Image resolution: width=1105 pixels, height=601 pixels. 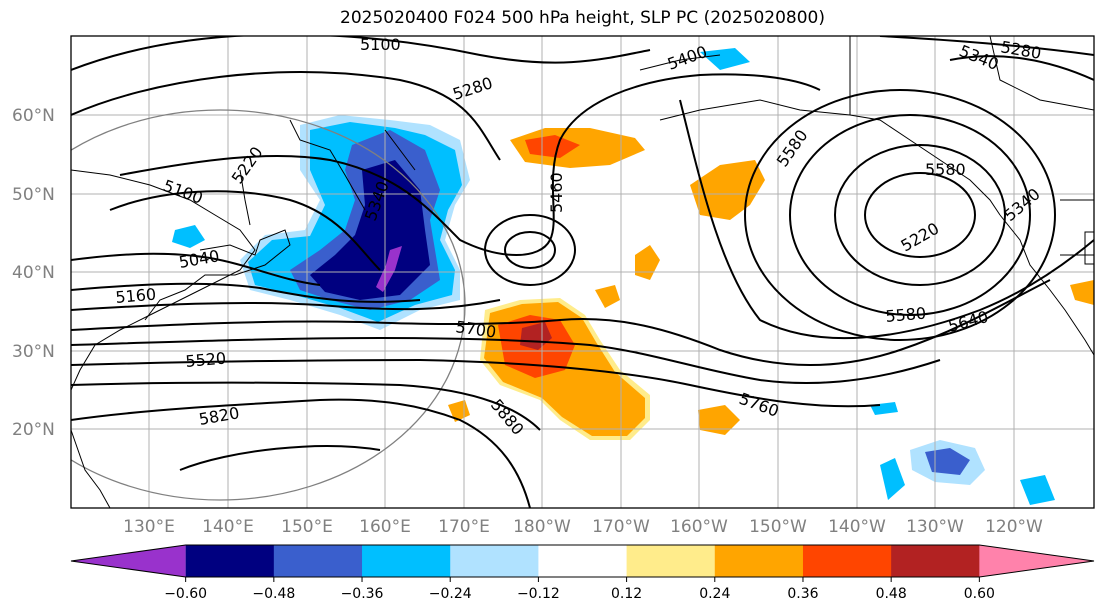 What do you see at coordinates (33, 116) in the screenshot?
I see `lat-label: 60°N` at bounding box center [33, 116].